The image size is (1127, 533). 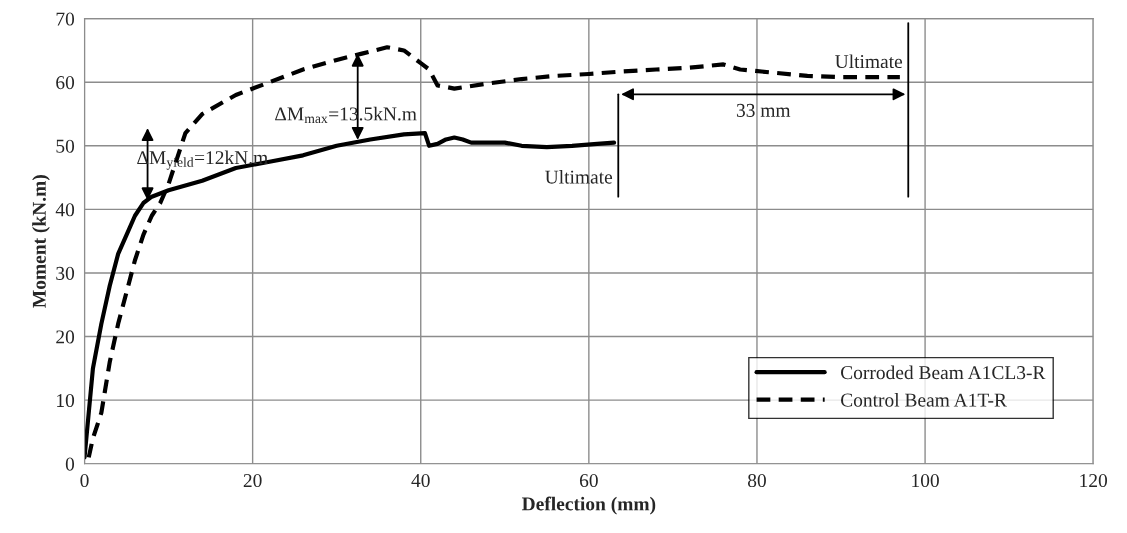 What do you see at coordinates (924, 399) in the screenshot?
I see `legend-label: Control Beam A1T-R` at bounding box center [924, 399].